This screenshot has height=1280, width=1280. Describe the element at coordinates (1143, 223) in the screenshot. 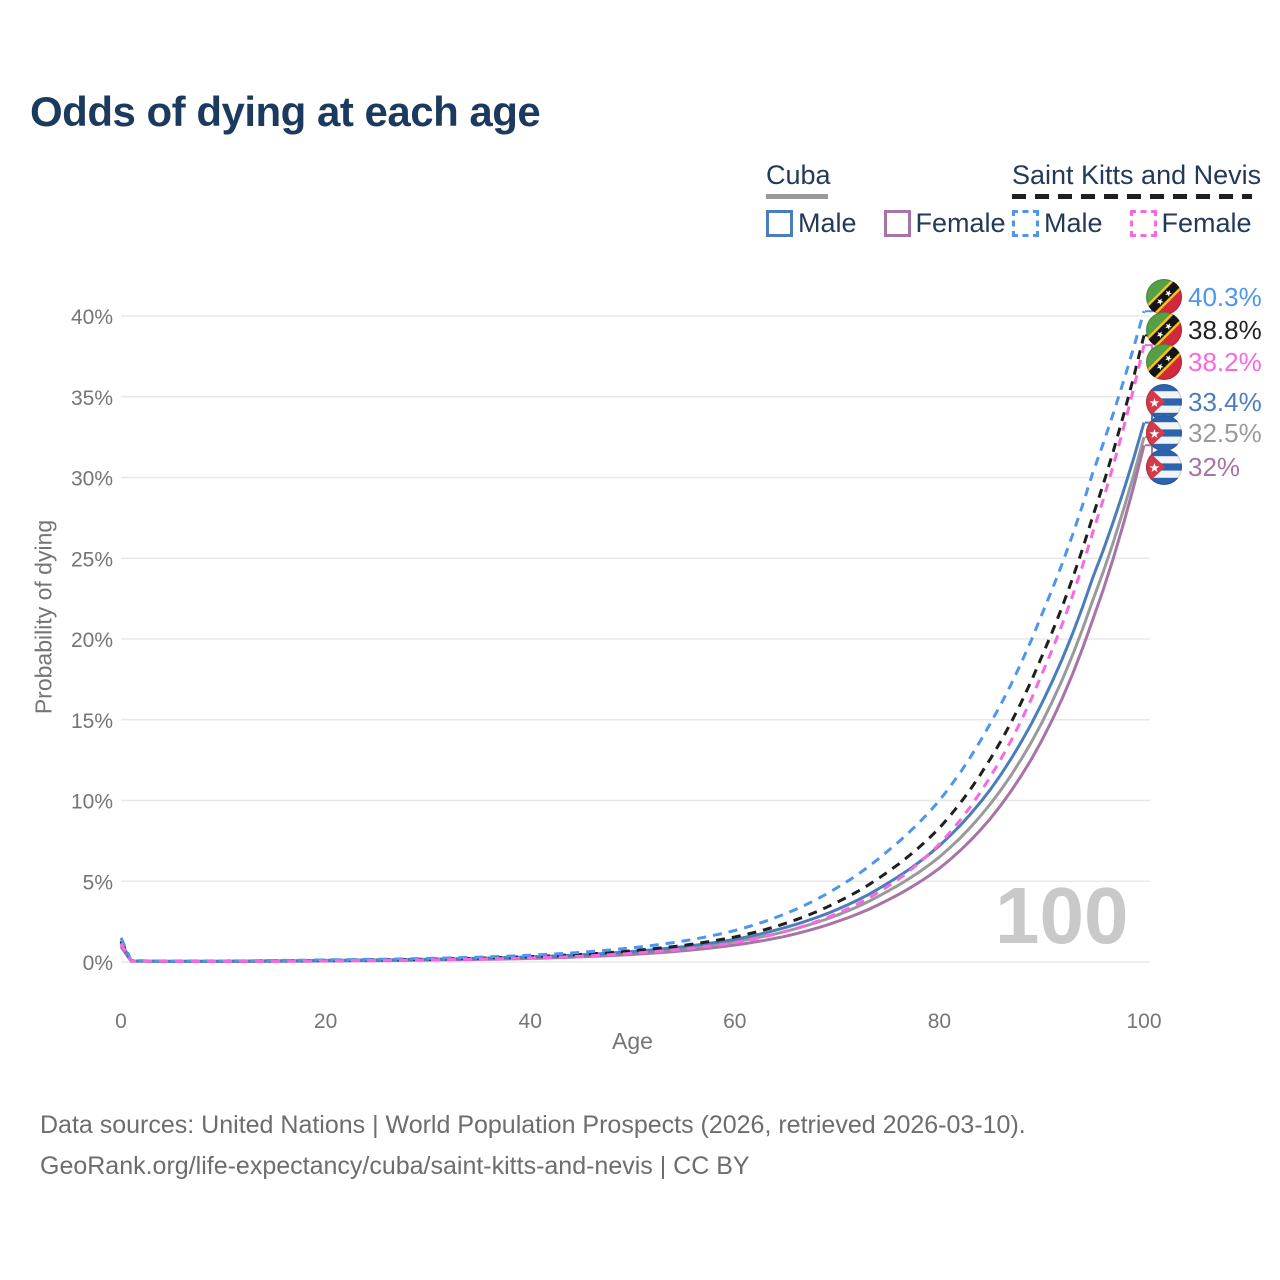

I see `legend-skn-female-checkbox` at that location.